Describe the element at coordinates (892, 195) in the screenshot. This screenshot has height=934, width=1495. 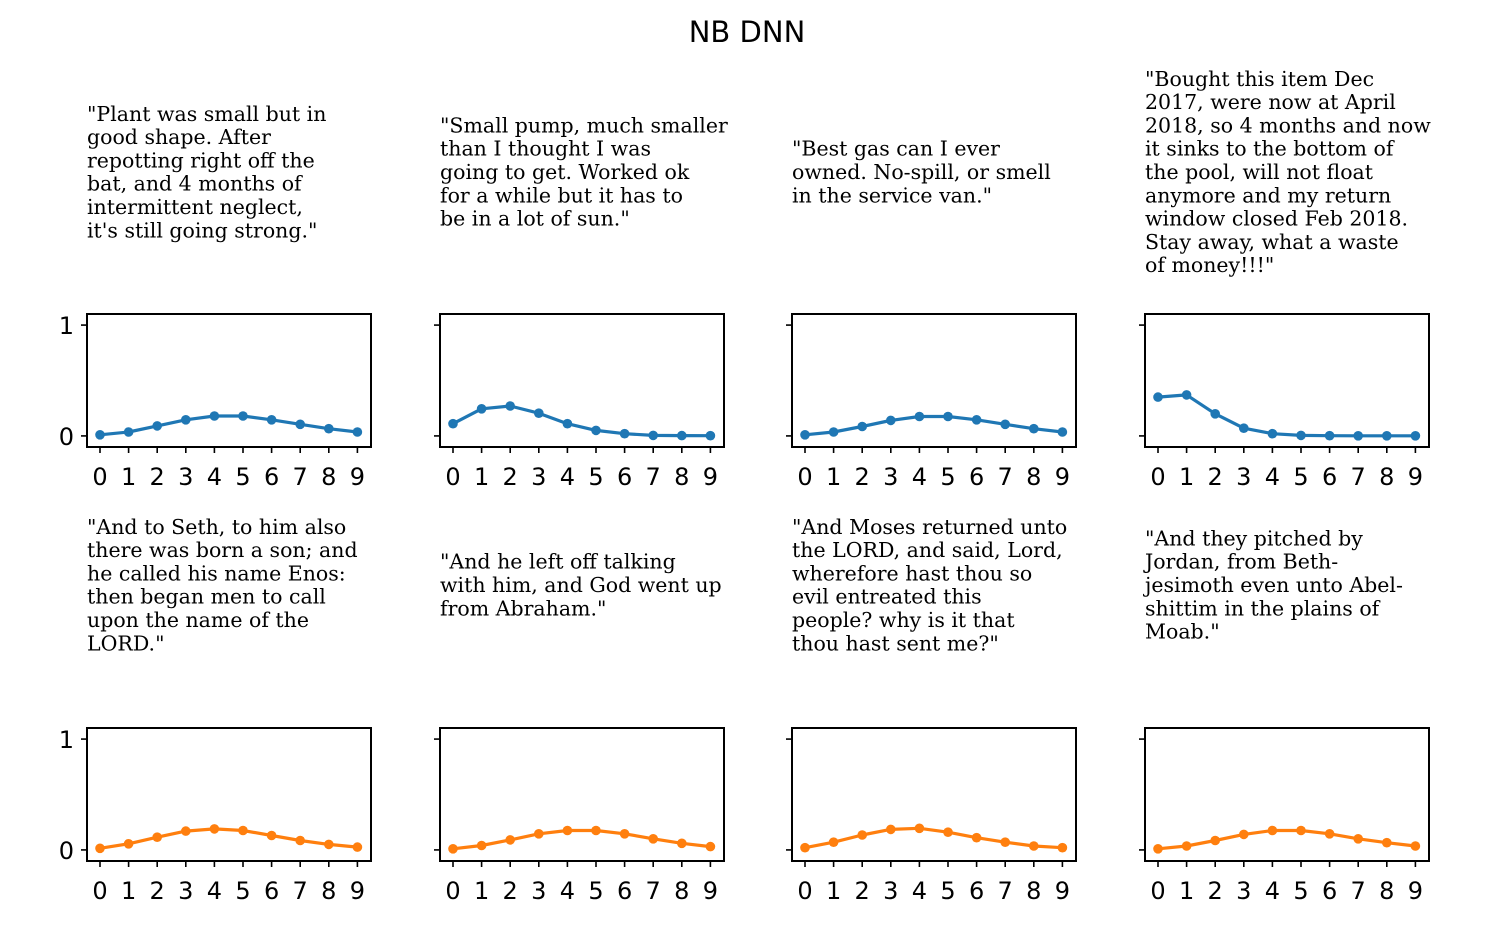
I see `caption-line: in the service van."` at that location.